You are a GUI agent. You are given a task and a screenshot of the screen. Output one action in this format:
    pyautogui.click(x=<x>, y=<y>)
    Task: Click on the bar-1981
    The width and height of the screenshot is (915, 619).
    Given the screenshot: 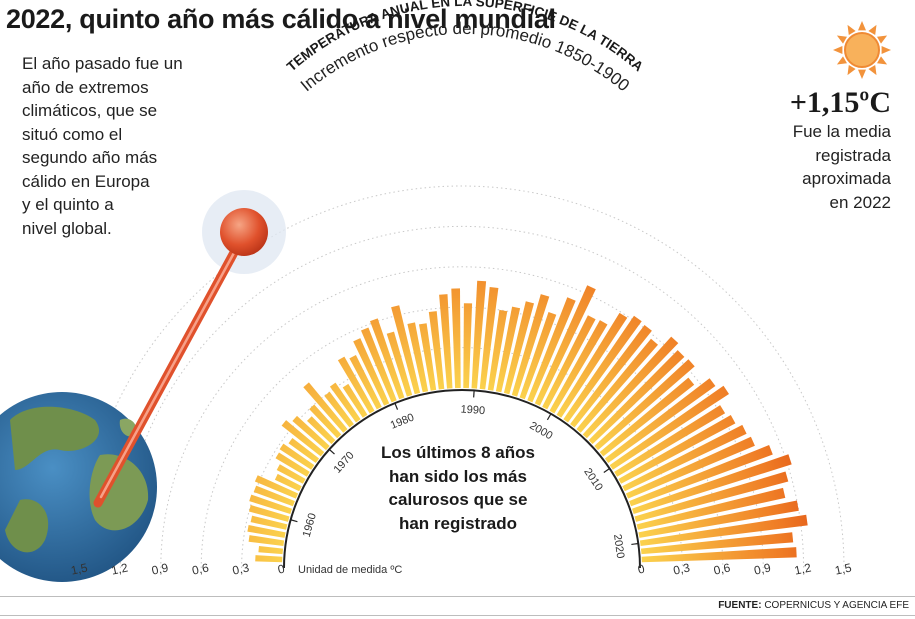 What is the action you would take?
    pyautogui.click(x=387, y=359)
    